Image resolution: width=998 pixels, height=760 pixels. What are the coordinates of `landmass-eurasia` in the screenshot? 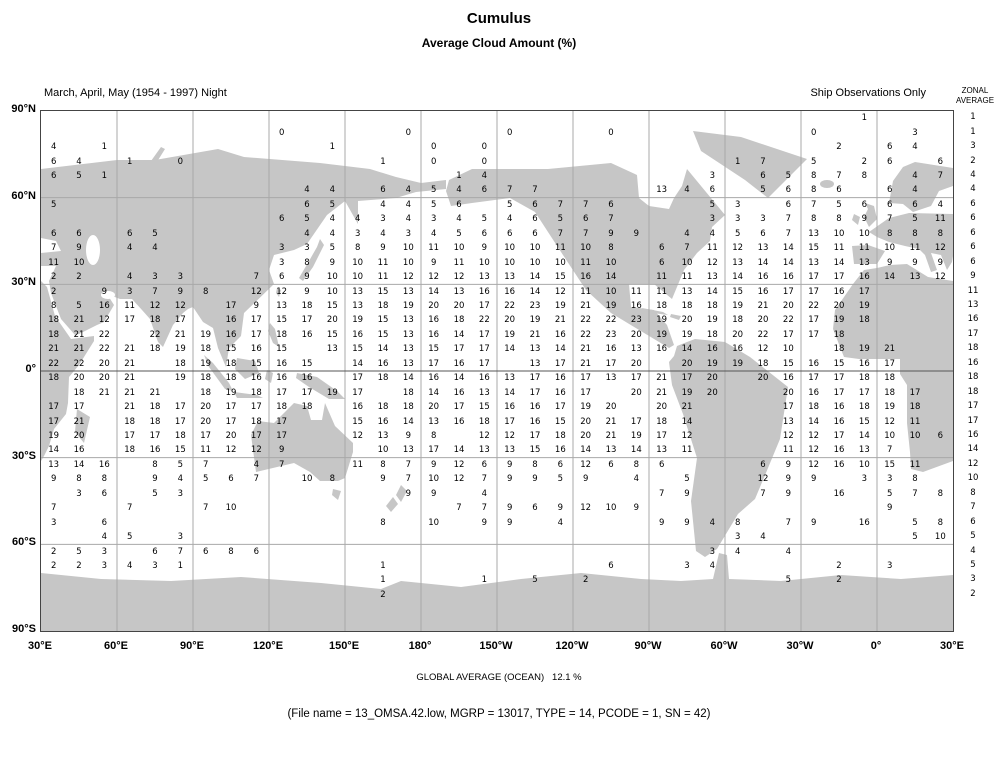 It's located at (243, 258).